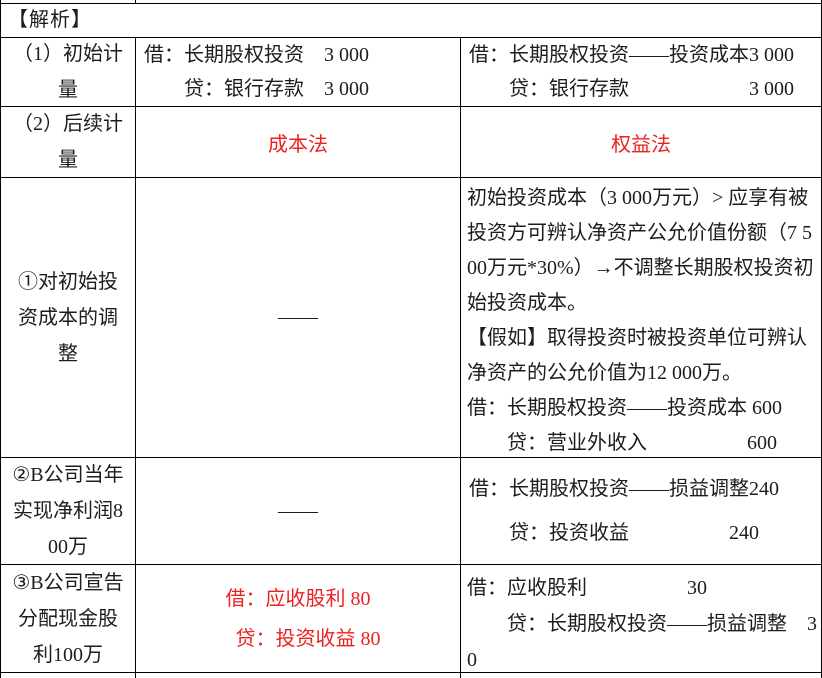 The image size is (822, 678). What do you see at coordinates (411, 2) in the screenshot?
I see `top-partial-row` at bounding box center [411, 2].